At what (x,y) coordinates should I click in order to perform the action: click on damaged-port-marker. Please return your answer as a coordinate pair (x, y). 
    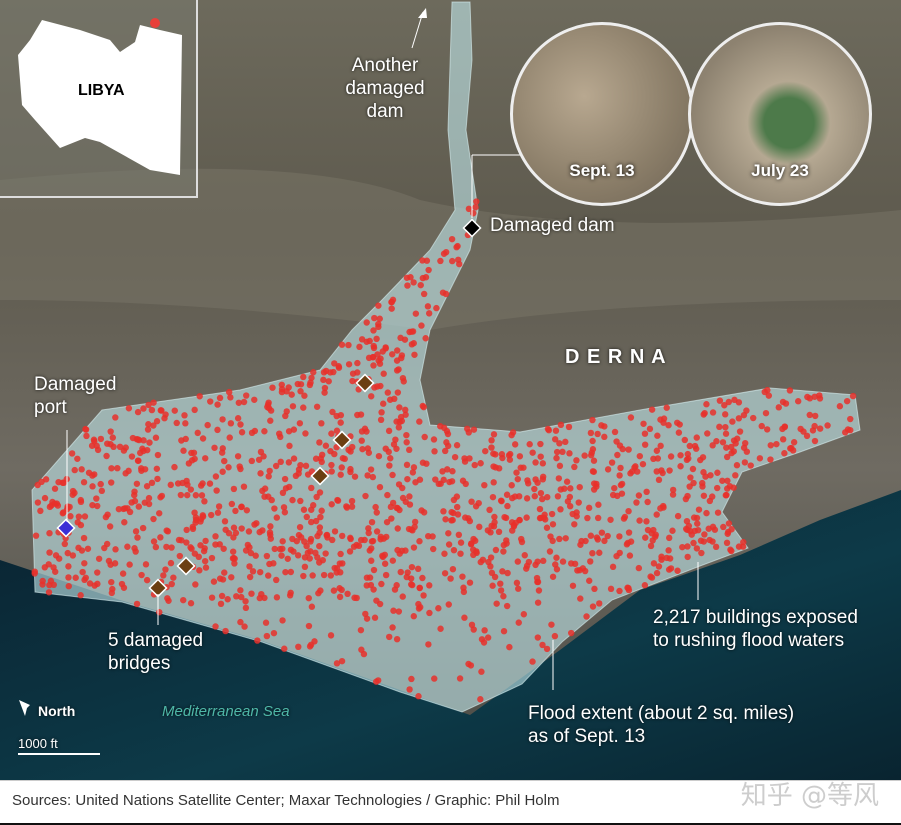
    Looking at the image, I should click on (66, 528).